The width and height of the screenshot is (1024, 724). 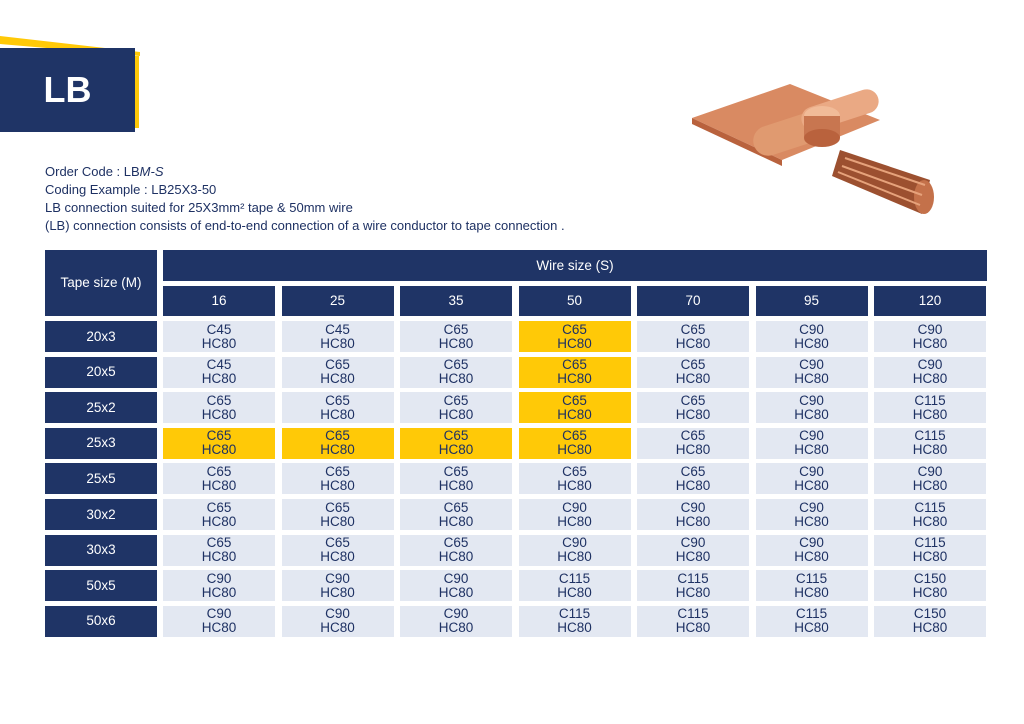 I want to click on table-cell: C45 HC80, so click(x=337, y=336).